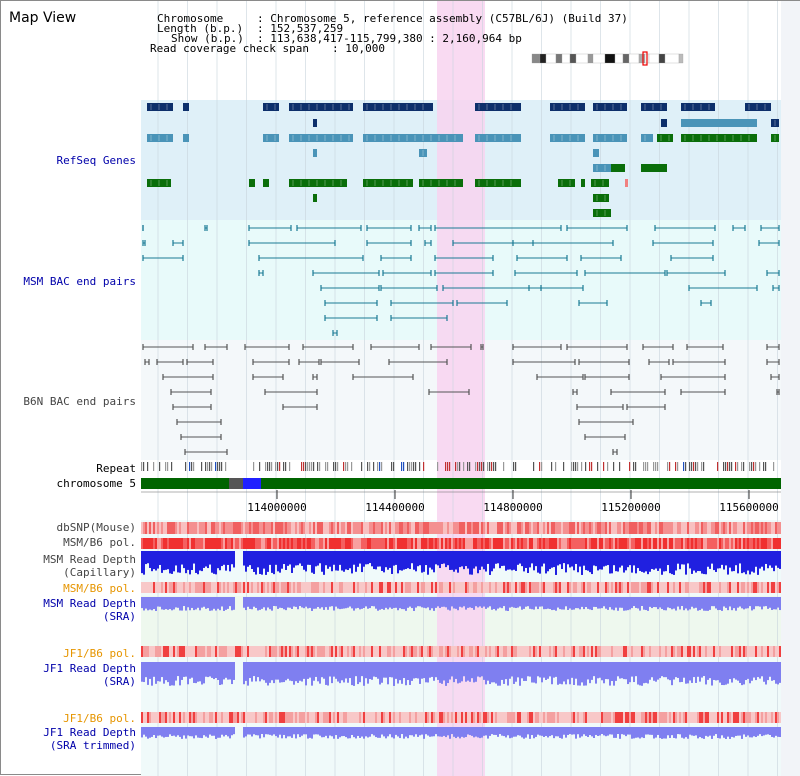 This screenshot has width=800, height=776. What do you see at coordinates (321, 138) in the screenshot?
I see `gene-block` at bounding box center [321, 138].